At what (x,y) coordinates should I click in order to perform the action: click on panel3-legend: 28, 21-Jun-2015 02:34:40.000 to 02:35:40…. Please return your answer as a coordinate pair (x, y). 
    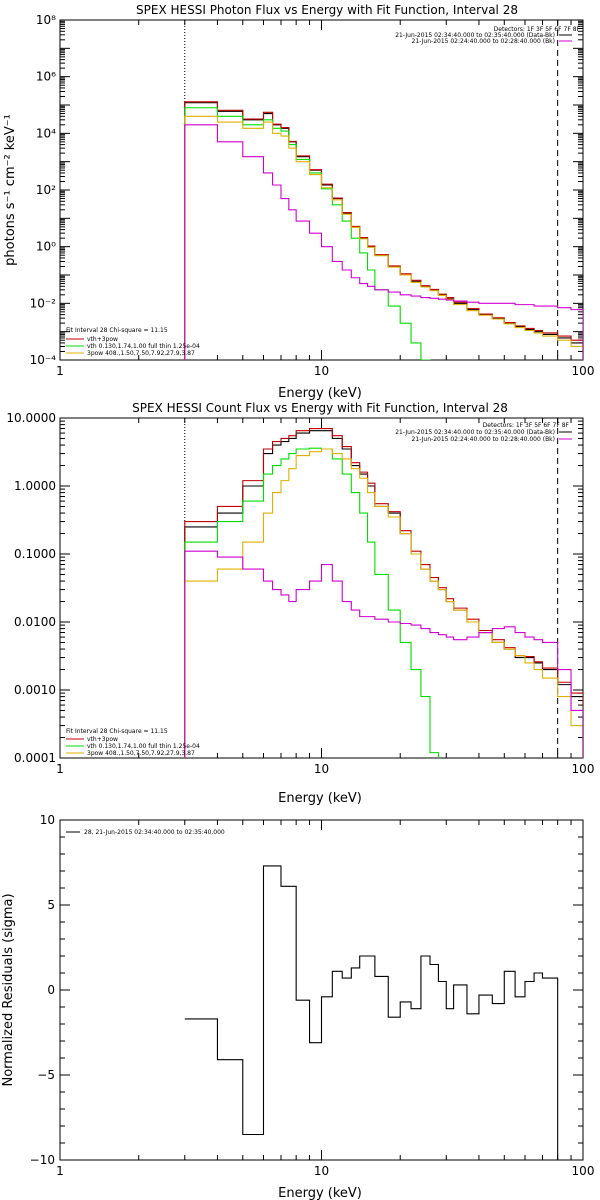
    Looking at the image, I should click on (154, 832).